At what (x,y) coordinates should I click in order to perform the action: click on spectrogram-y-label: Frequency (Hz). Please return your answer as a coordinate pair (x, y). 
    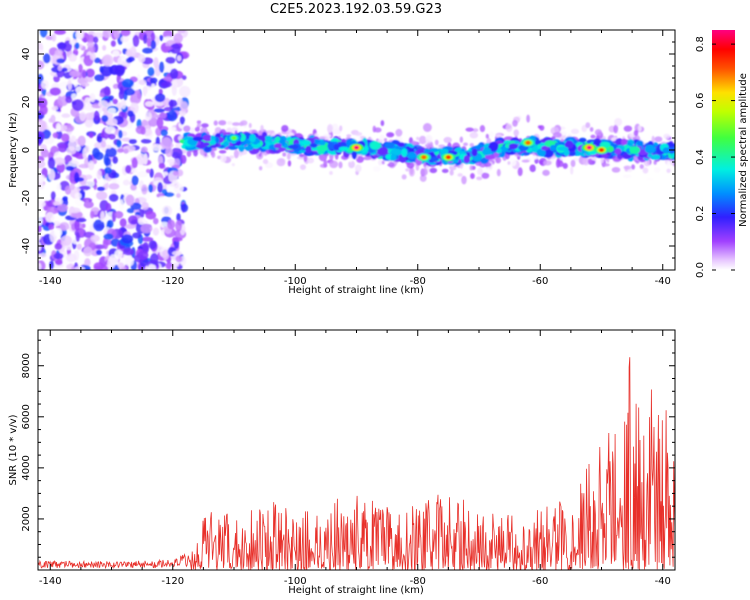
    Looking at the image, I should click on (13, 150).